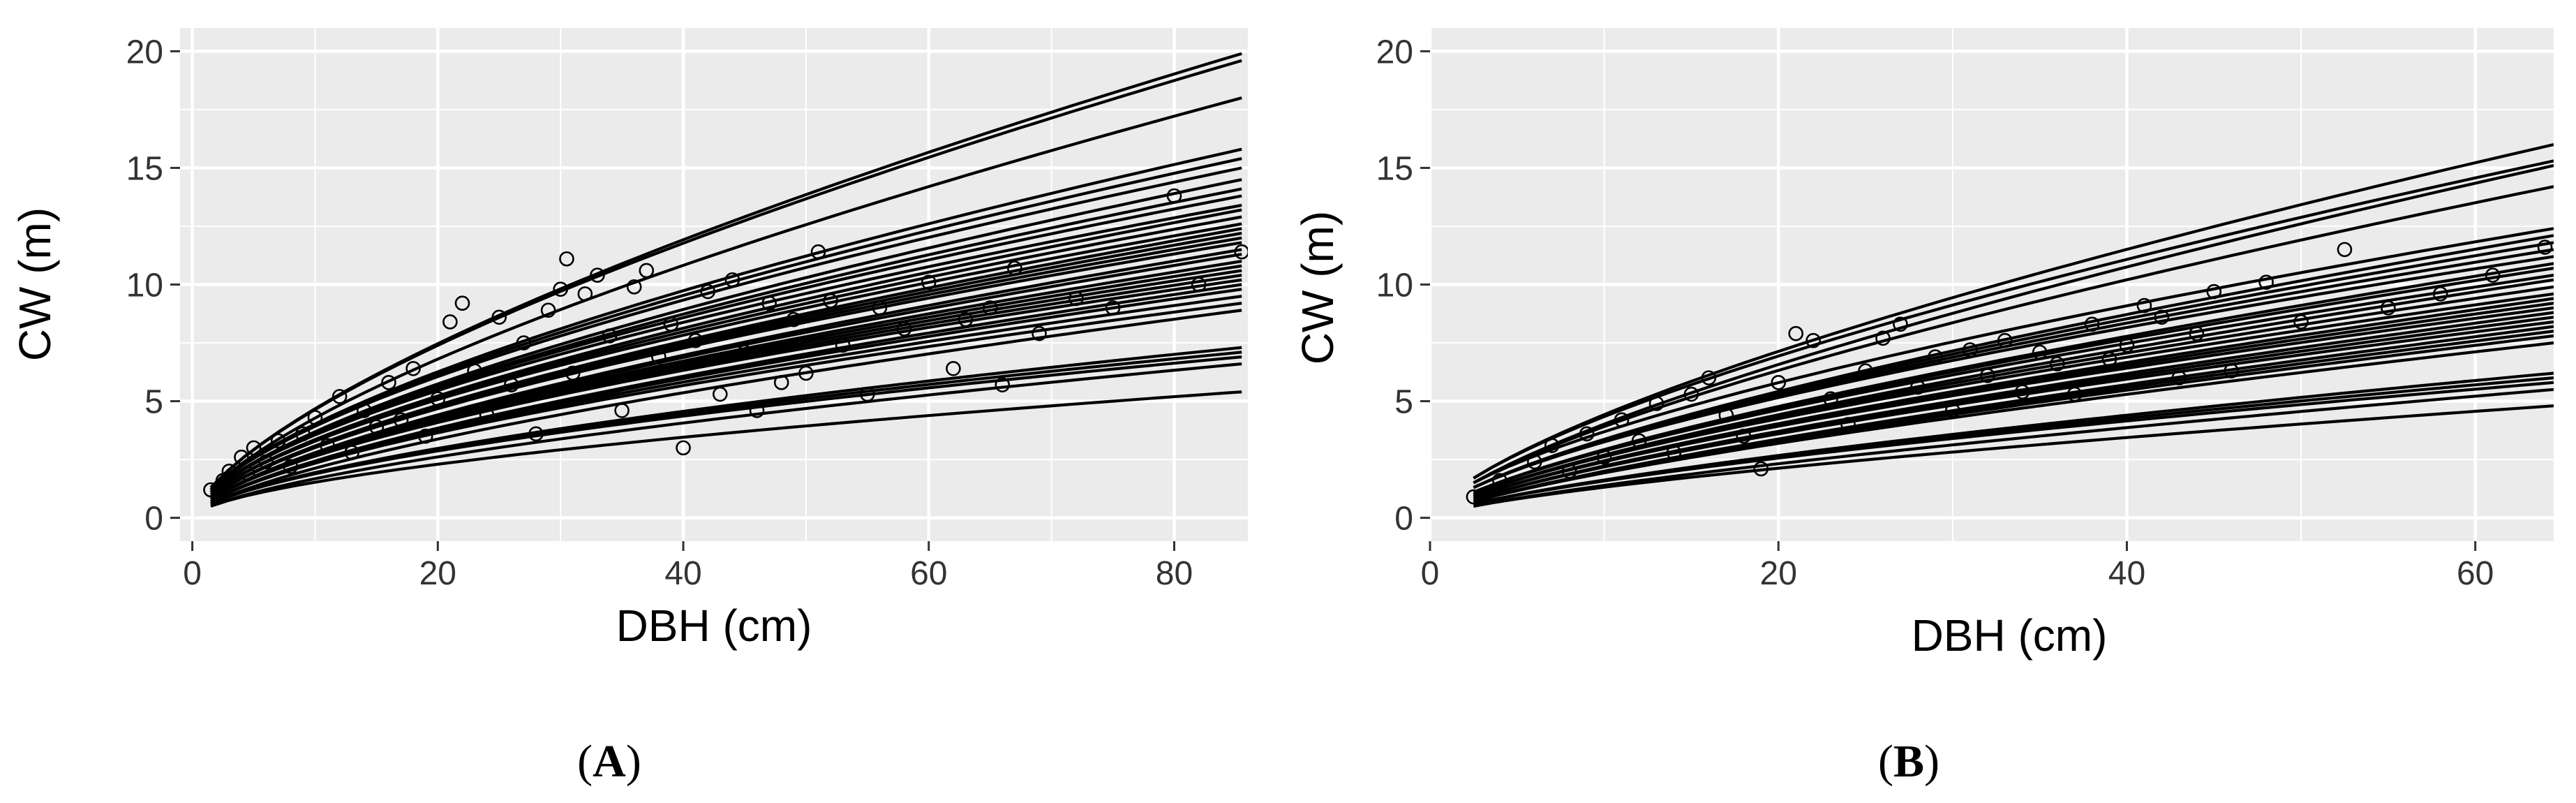 The height and width of the screenshot is (803, 2576). I want to click on x-tick-label: 20, so click(1778, 573).